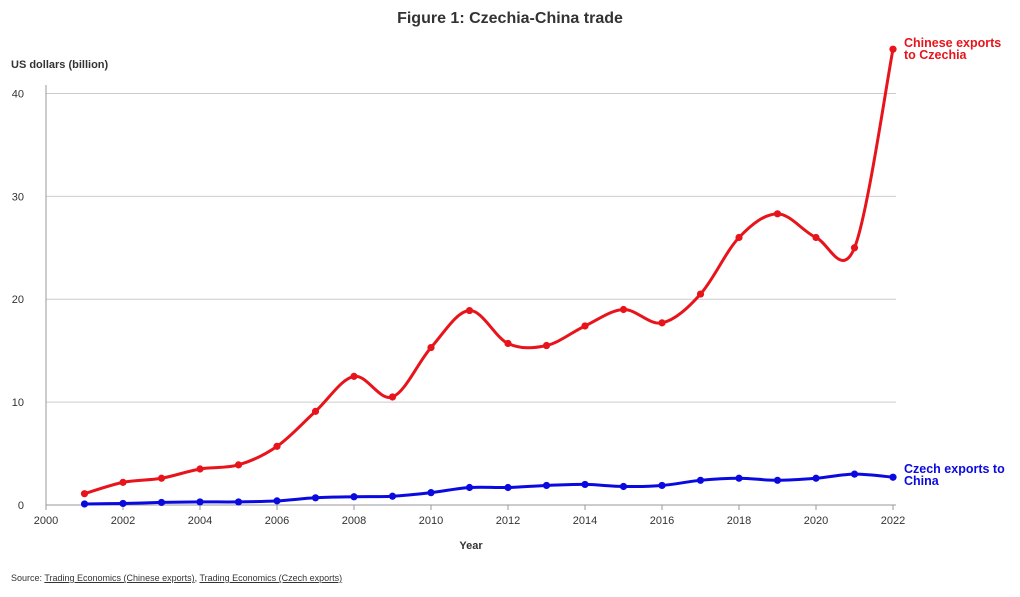 The width and height of the screenshot is (1020, 597). I want to click on series-label-chinese-exports: to Czechia, so click(936, 55).